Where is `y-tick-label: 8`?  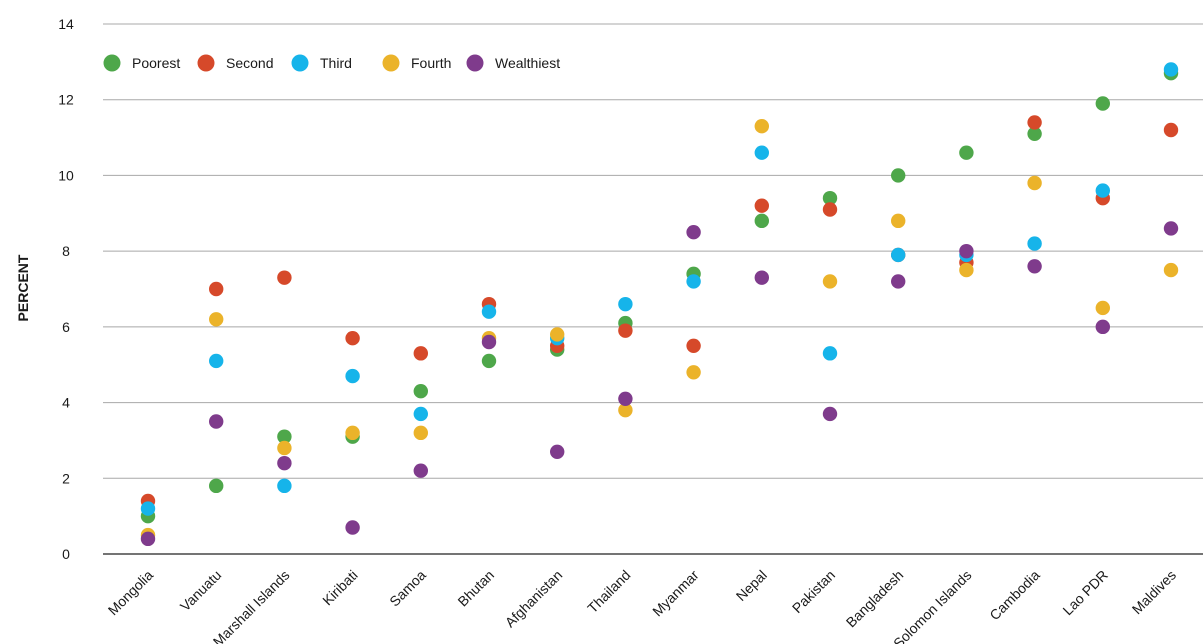 y-tick-label: 8 is located at coordinates (66, 251).